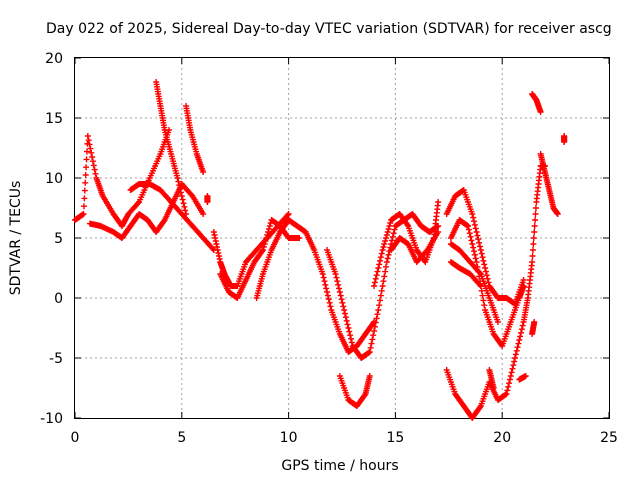 The width and height of the screenshot is (640, 480). What do you see at coordinates (465, 274) in the screenshot?
I see `series-track-p` at bounding box center [465, 274].